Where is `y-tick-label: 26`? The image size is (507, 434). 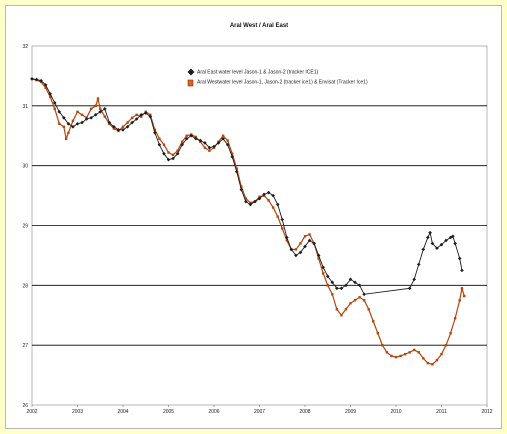 y-tick-label: 26 is located at coordinates (25, 406).